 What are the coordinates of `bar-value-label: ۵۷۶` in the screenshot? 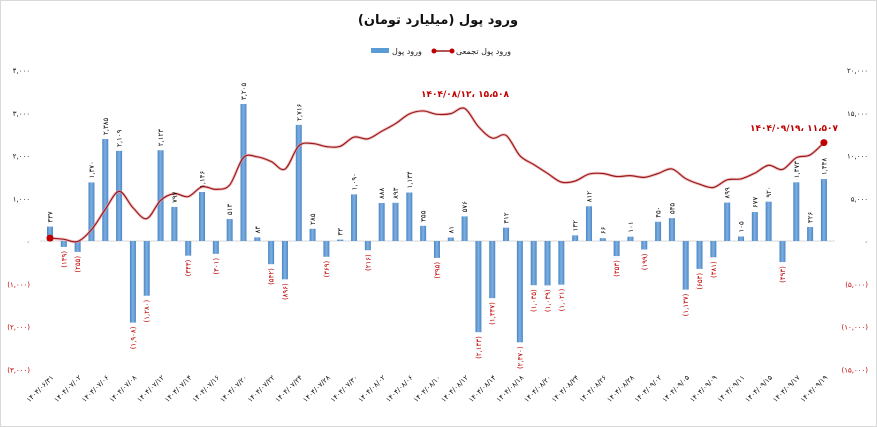 It's located at (465, 207).